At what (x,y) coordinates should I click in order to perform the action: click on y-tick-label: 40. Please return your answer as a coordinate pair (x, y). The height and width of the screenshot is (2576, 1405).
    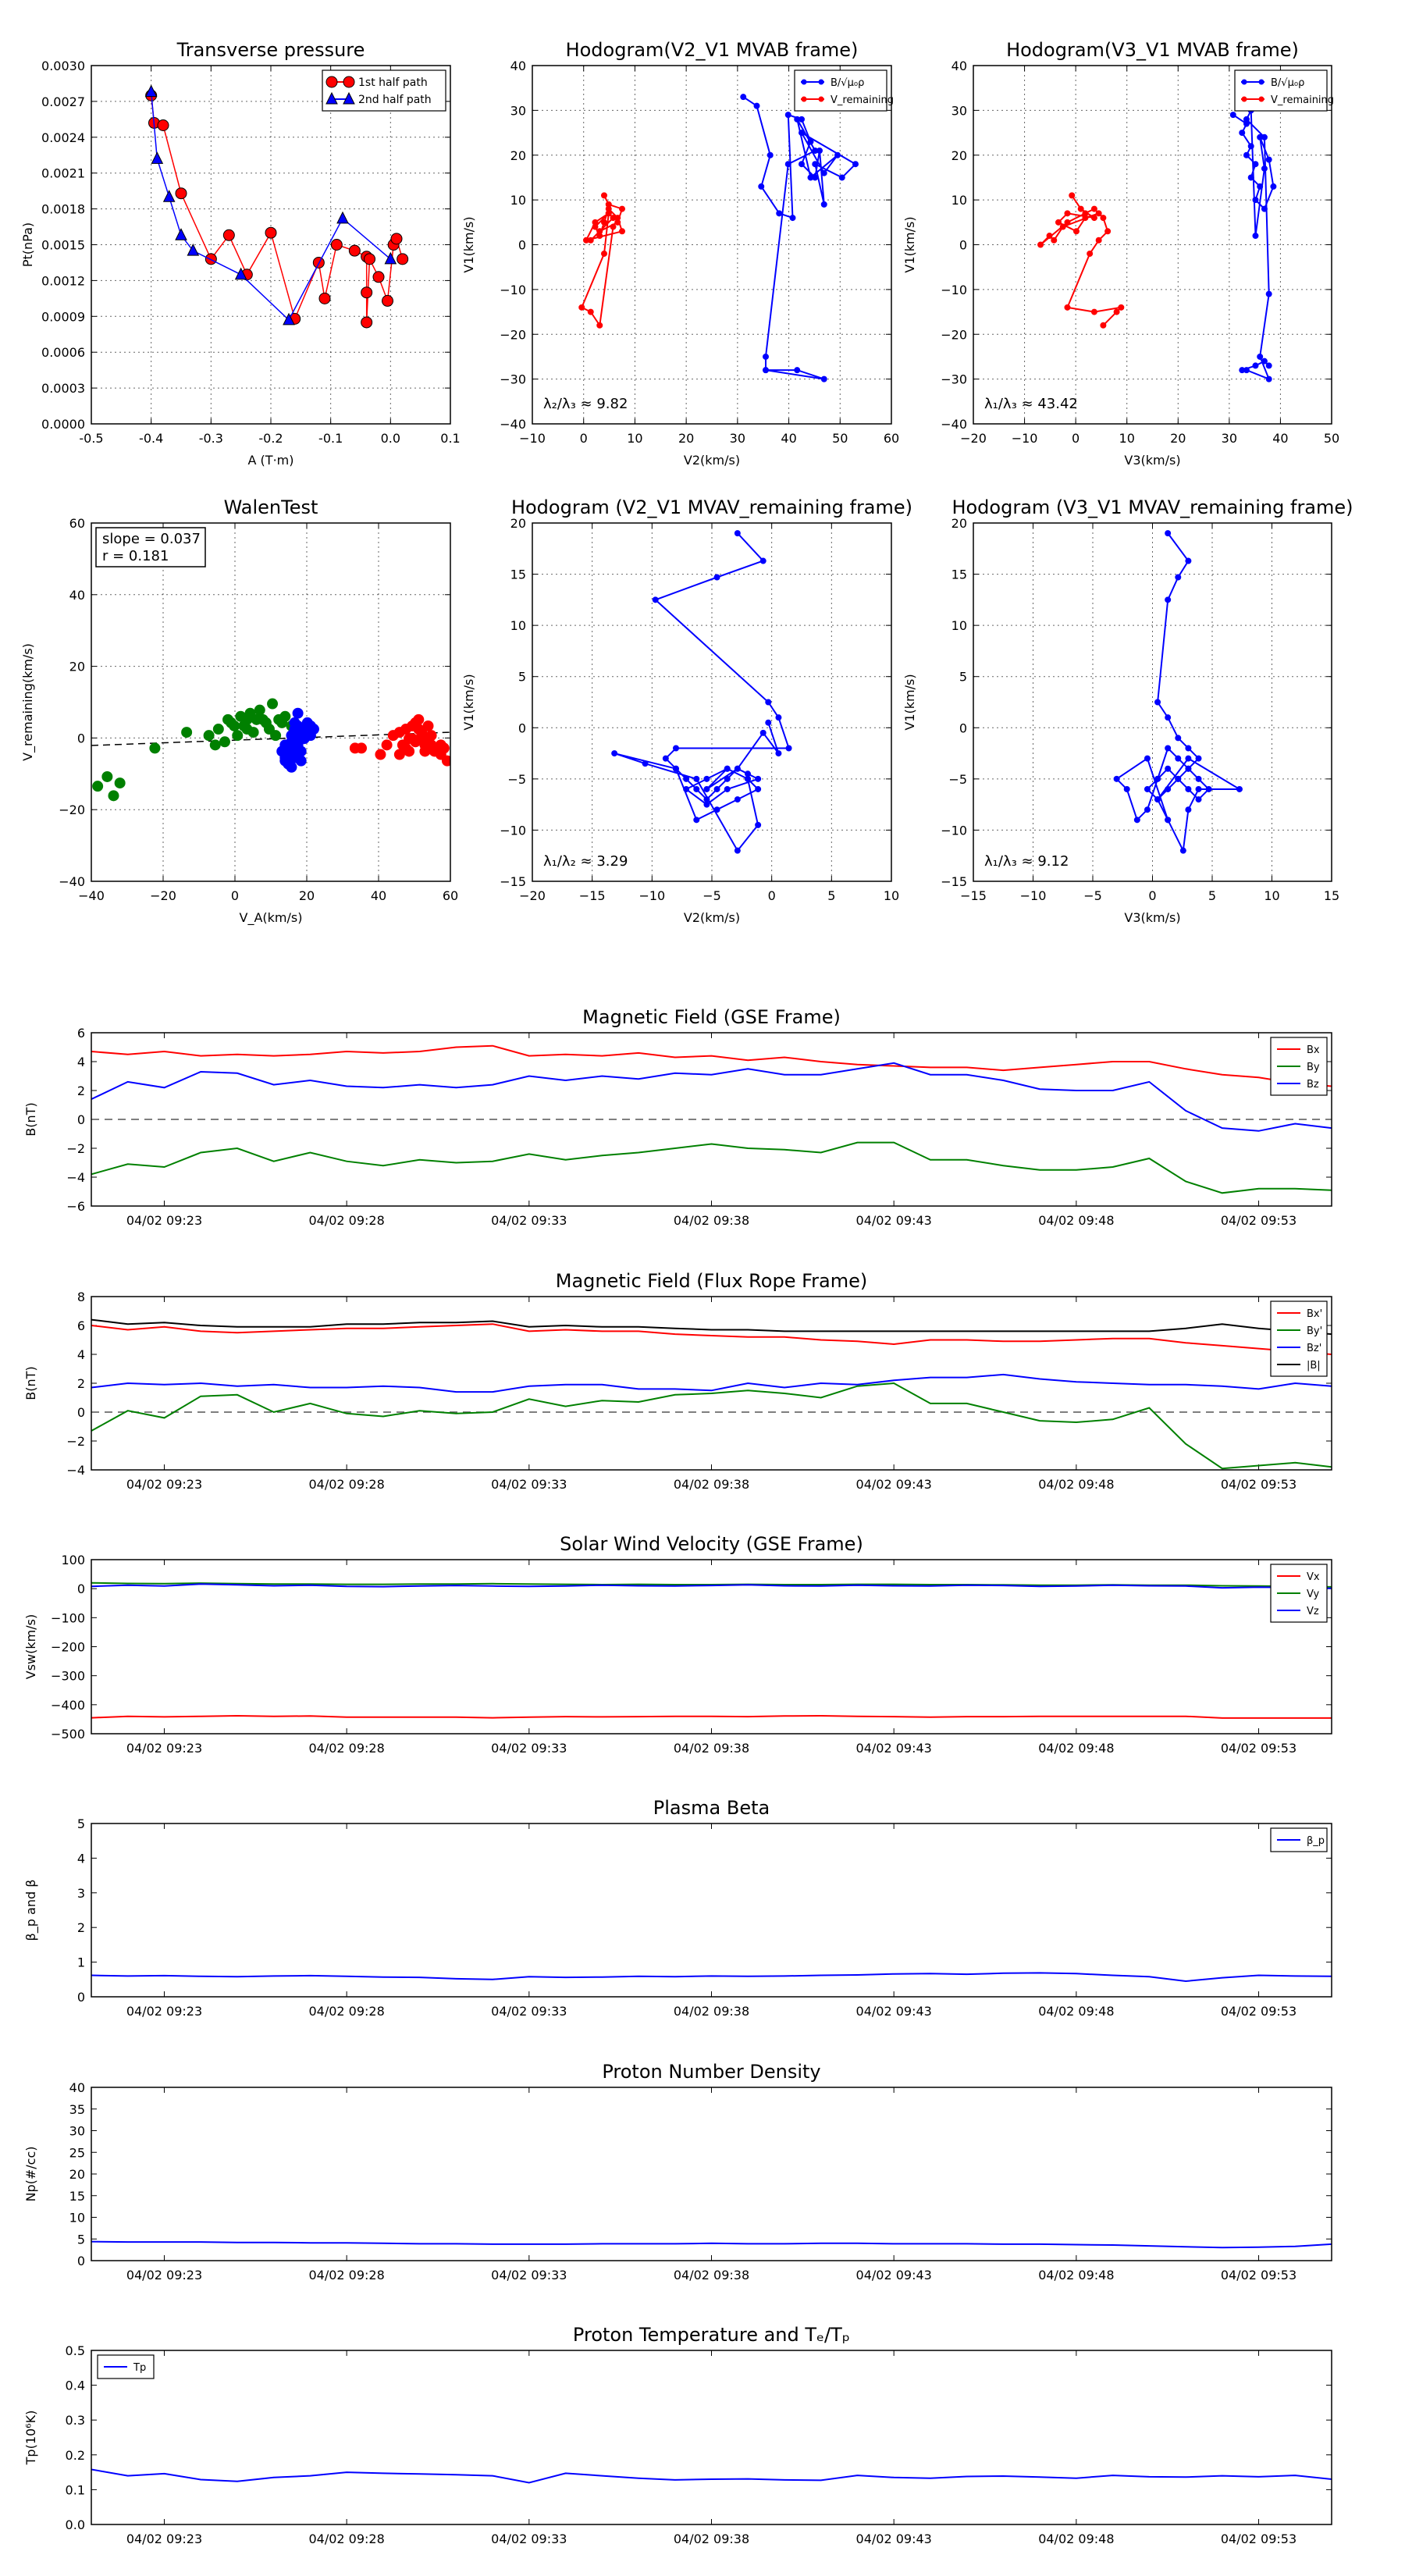
    Looking at the image, I should click on (77, 595).